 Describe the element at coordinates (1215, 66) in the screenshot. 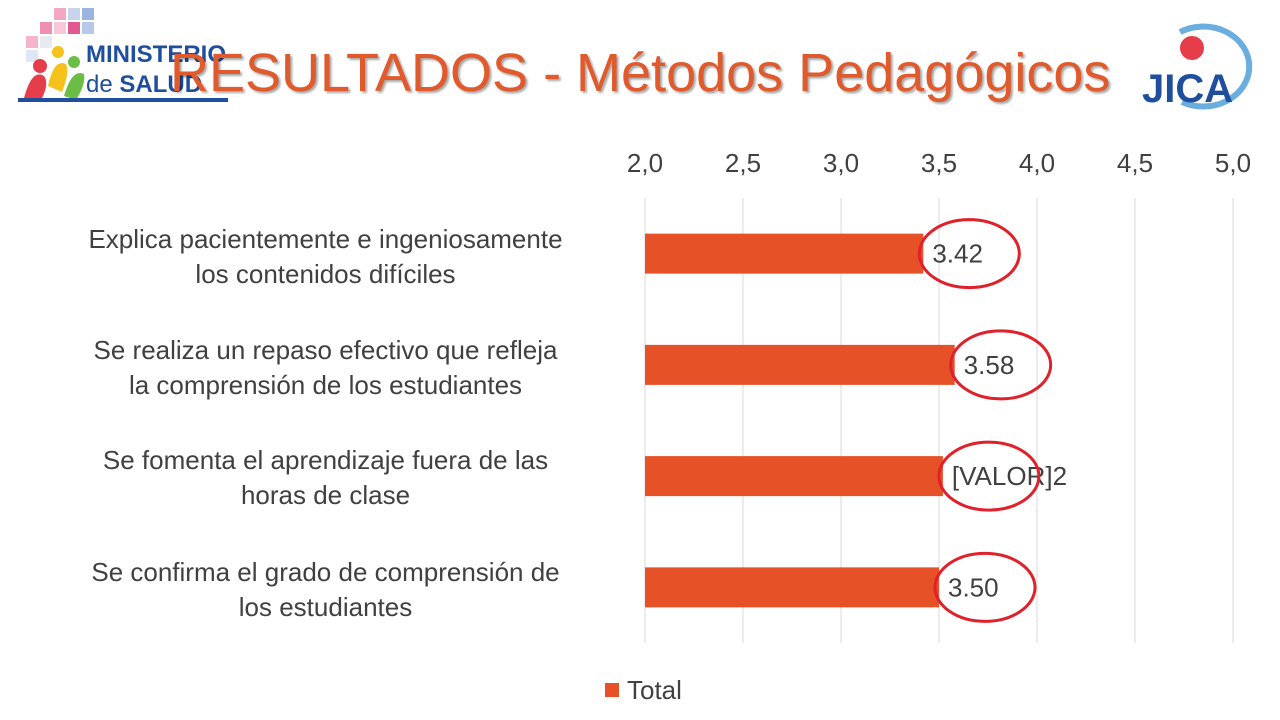

I see `jica-arc` at that location.